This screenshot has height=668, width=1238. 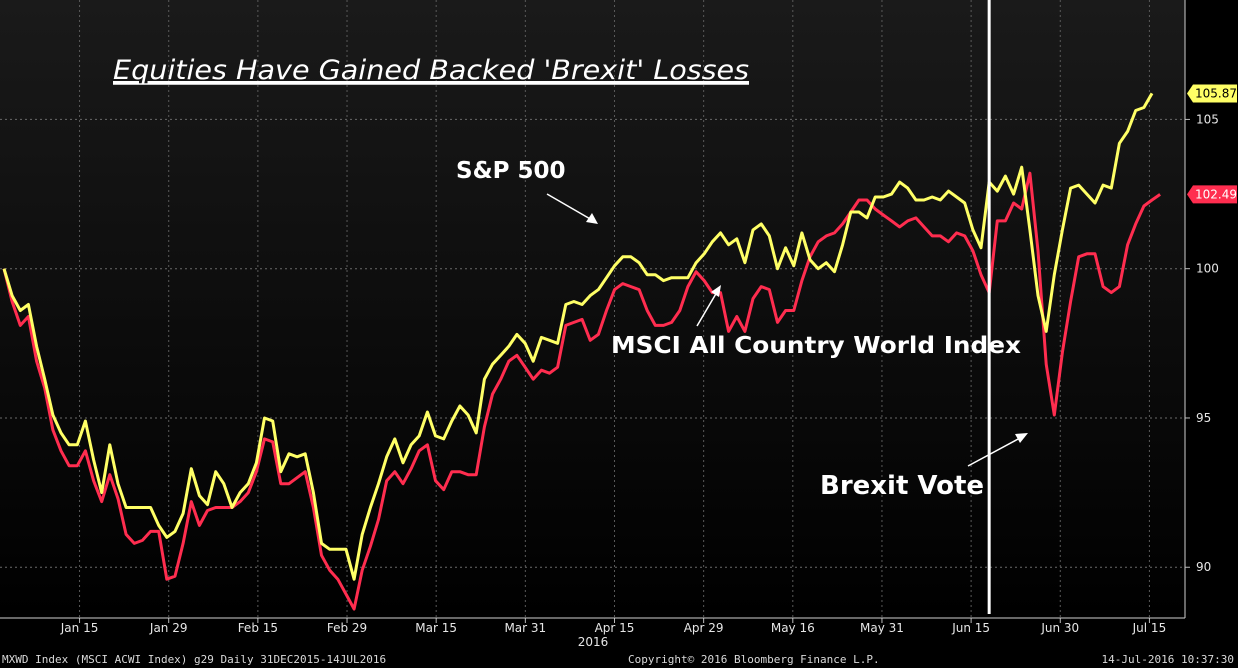 I want to click on x-tick-label: Jan 15, so click(x=79, y=628).